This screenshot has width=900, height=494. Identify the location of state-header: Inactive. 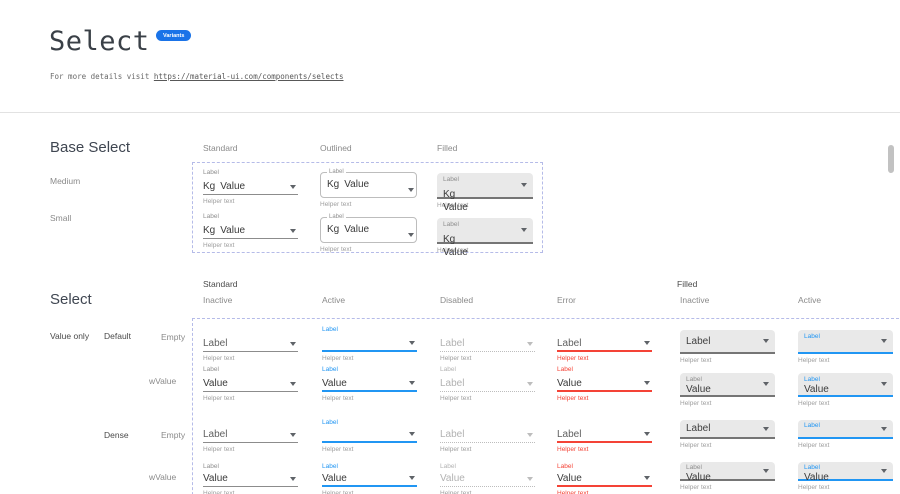
(218, 300).